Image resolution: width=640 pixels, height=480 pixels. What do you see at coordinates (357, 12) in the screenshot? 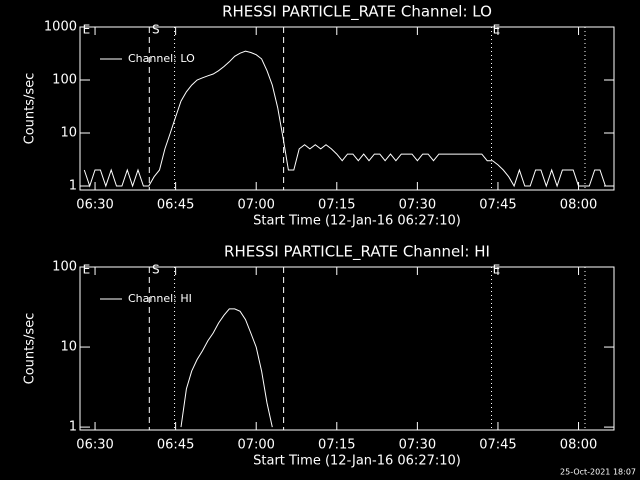
I see `chart-title: RHESSI PARTICLE_RATE Channel: LO` at bounding box center [357, 12].